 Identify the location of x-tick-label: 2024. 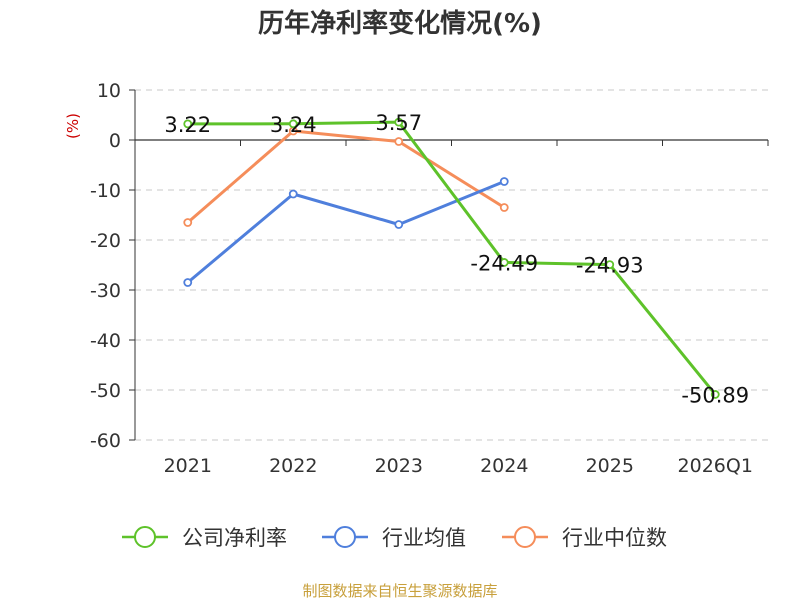
(504, 466).